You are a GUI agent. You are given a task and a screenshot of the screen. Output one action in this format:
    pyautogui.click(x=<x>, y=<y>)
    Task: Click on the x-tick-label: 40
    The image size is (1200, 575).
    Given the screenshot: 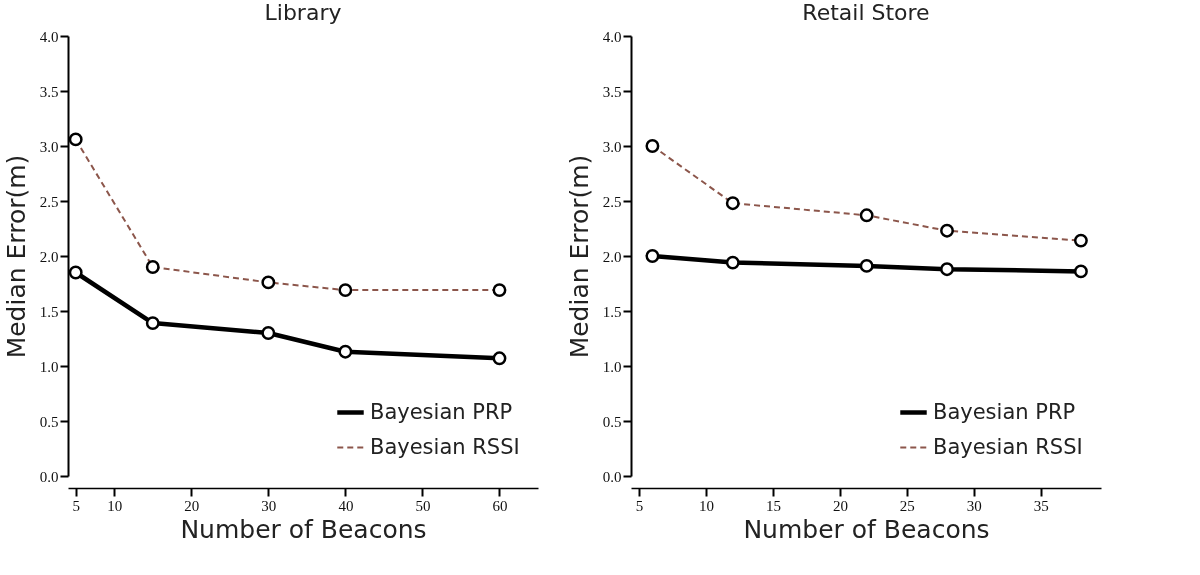 What is the action you would take?
    pyautogui.click(x=346, y=505)
    